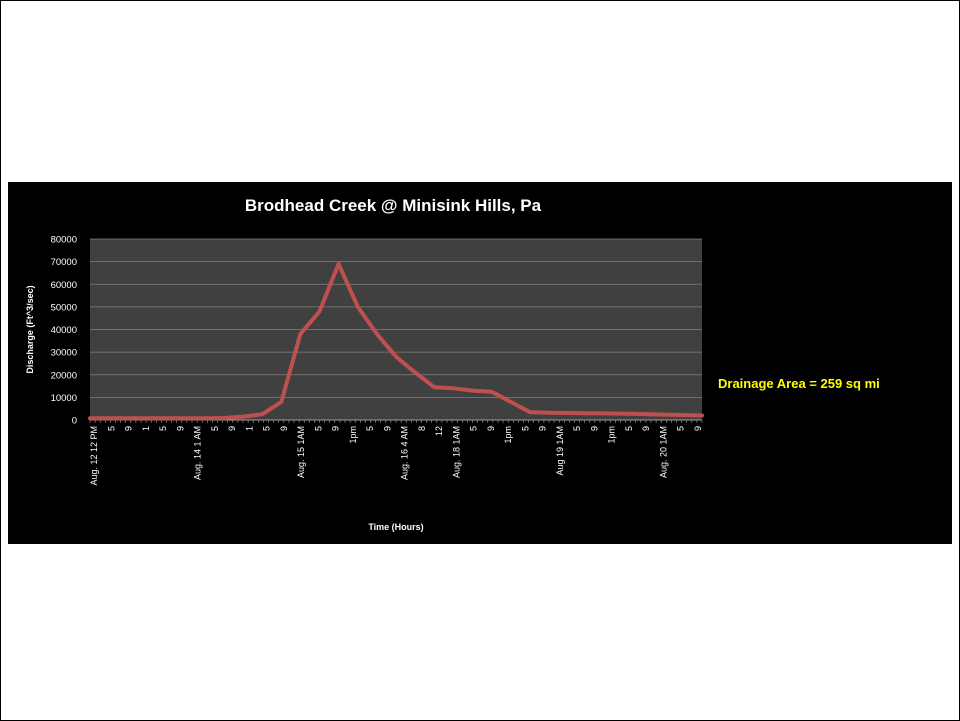  Describe the element at coordinates (301, 452) in the screenshot. I see `x-tick-label: Aug. 15 1AM` at that location.